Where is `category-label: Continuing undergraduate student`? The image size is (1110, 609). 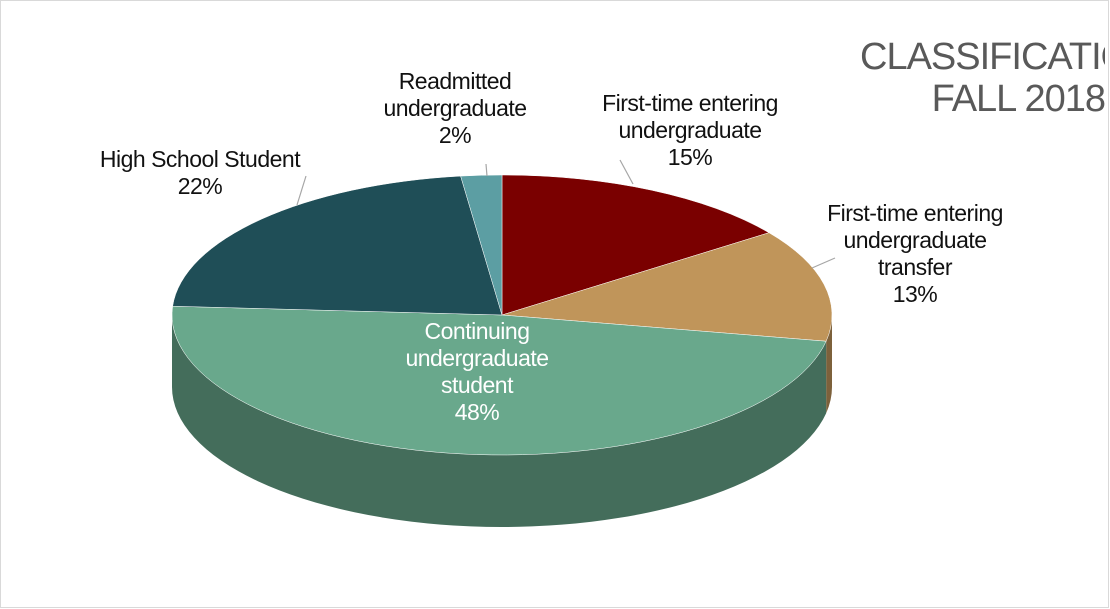 category-label: Continuing undergraduate student is located at coordinates (477, 358).